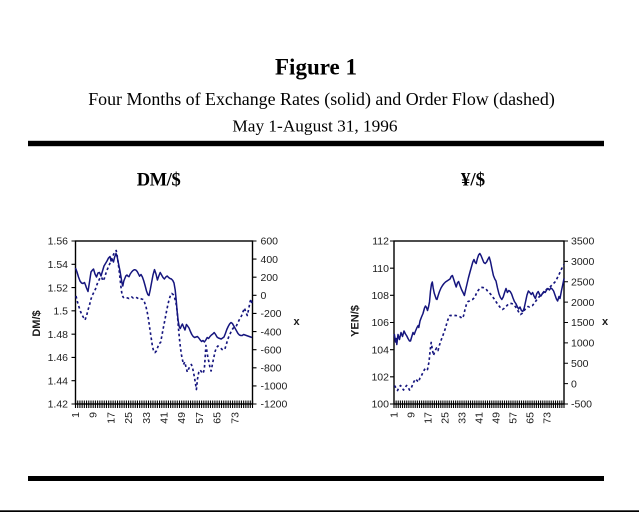 The height and width of the screenshot is (514, 639). Describe the element at coordinates (316, 67) in the screenshot. I see `svg-text: Figure 1` at that location.